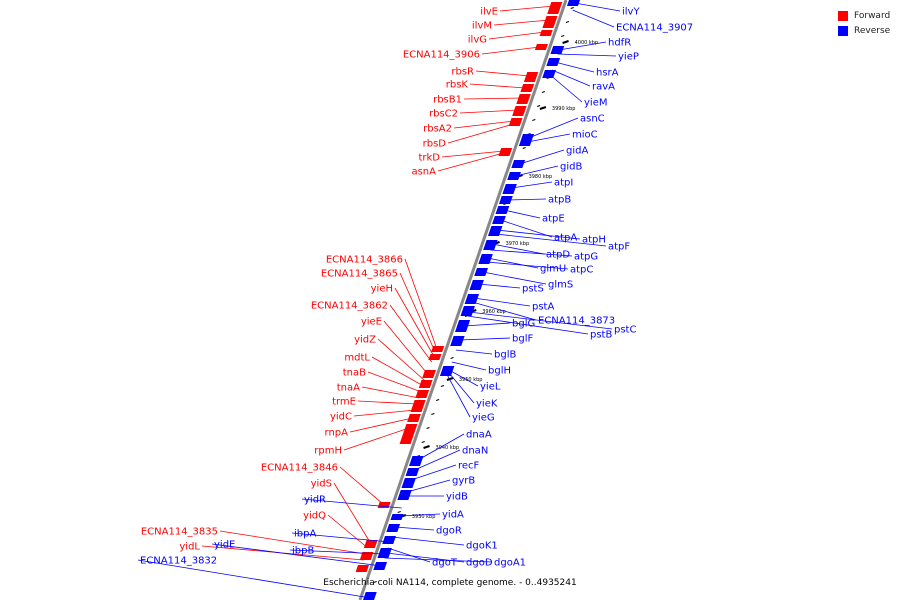 The height and width of the screenshot is (600, 900). What do you see at coordinates (868, 30) in the screenshot?
I see `legend-item-reverse: Reverse` at bounding box center [868, 30].